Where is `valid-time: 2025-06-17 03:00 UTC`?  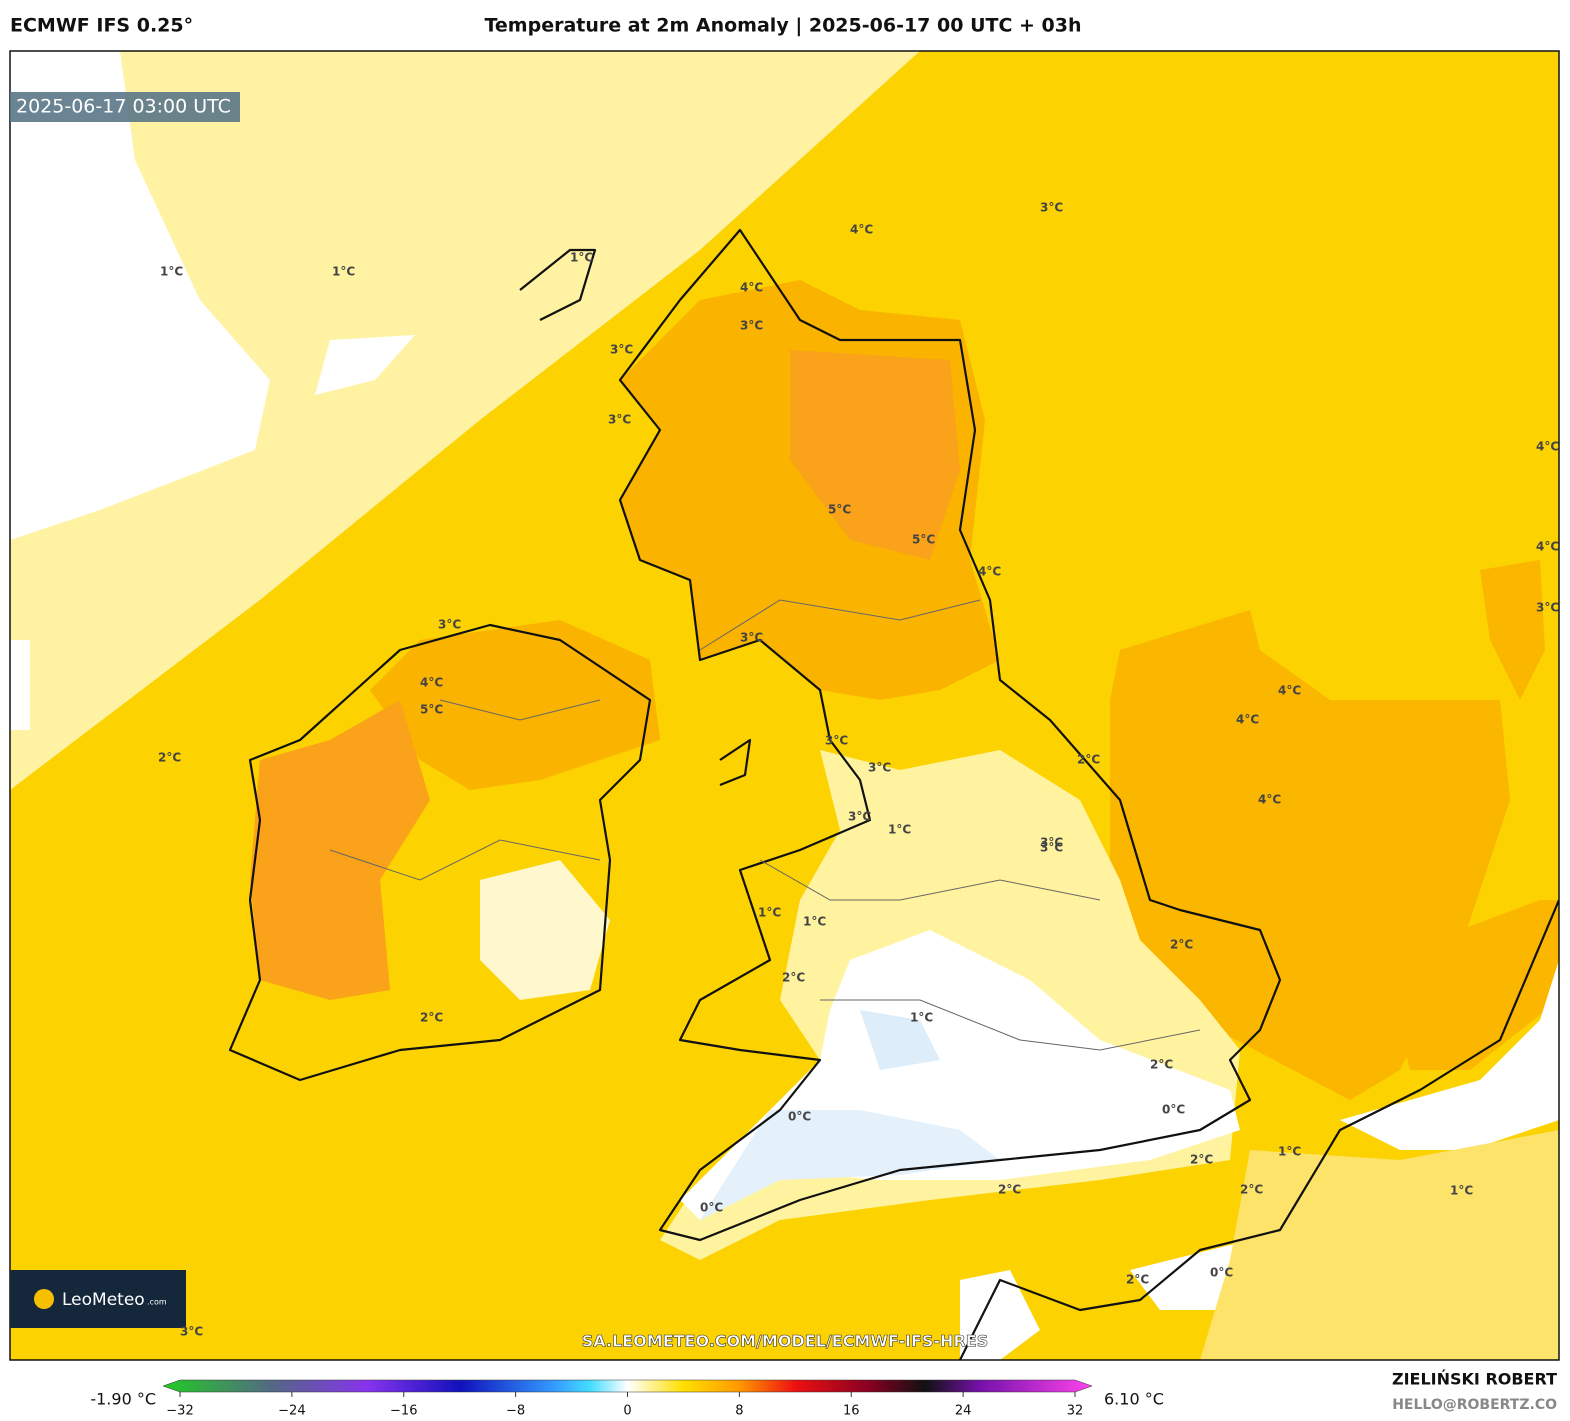
valid-time: 2025-06-17 03:00 UTC is located at coordinates (123, 107).